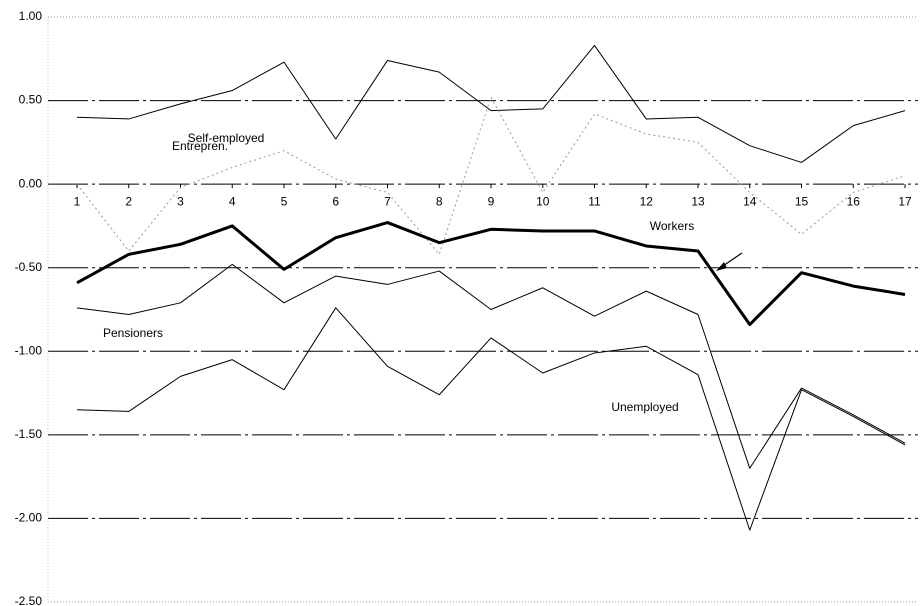 The height and width of the screenshot is (606, 920). What do you see at coordinates (672, 226) in the screenshot?
I see `series-label: Workers` at bounding box center [672, 226].